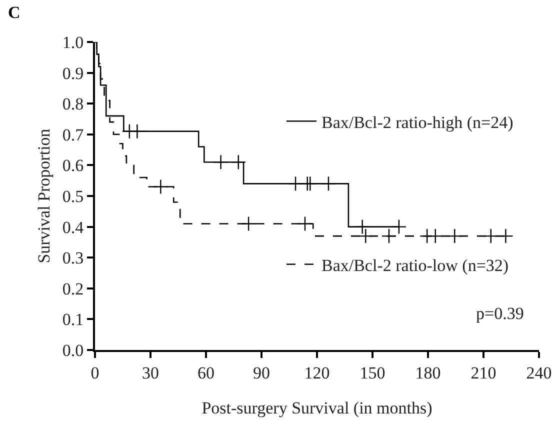 The image size is (557, 438). What do you see at coordinates (73, 258) in the screenshot?
I see `y-tick-label: 0.3` at bounding box center [73, 258].